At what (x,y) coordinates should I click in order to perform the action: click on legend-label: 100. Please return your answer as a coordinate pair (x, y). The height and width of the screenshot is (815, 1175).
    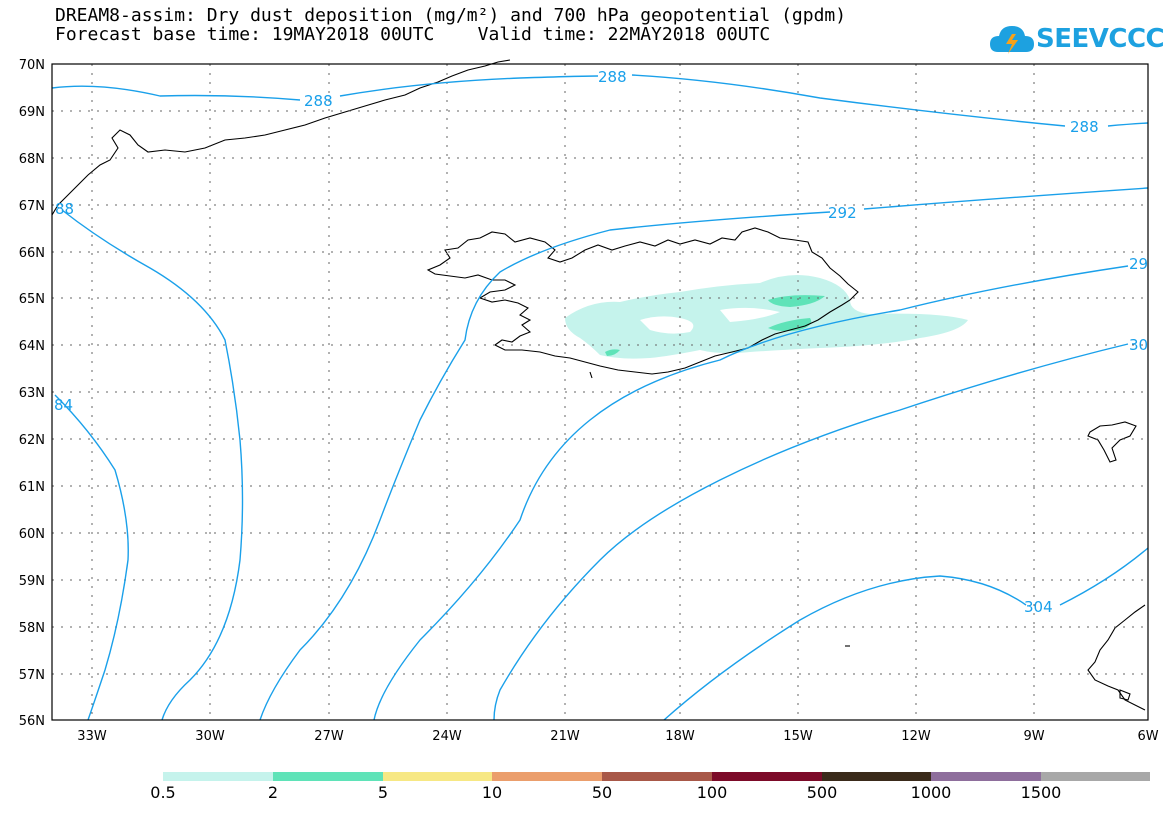
    Looking at the image, I should click on (712, 792).